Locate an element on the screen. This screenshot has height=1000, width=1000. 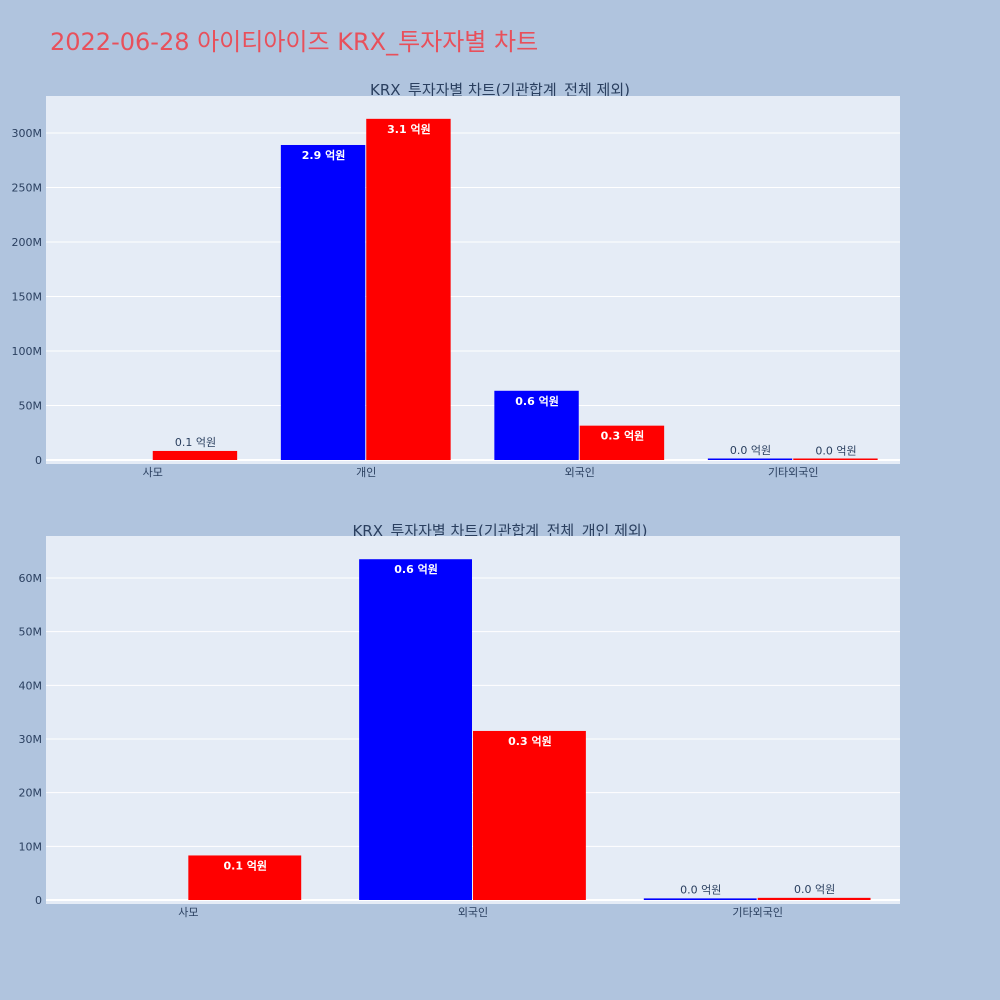
bar-data-label: 2.9 억원 is located at coordinates (324, 155).